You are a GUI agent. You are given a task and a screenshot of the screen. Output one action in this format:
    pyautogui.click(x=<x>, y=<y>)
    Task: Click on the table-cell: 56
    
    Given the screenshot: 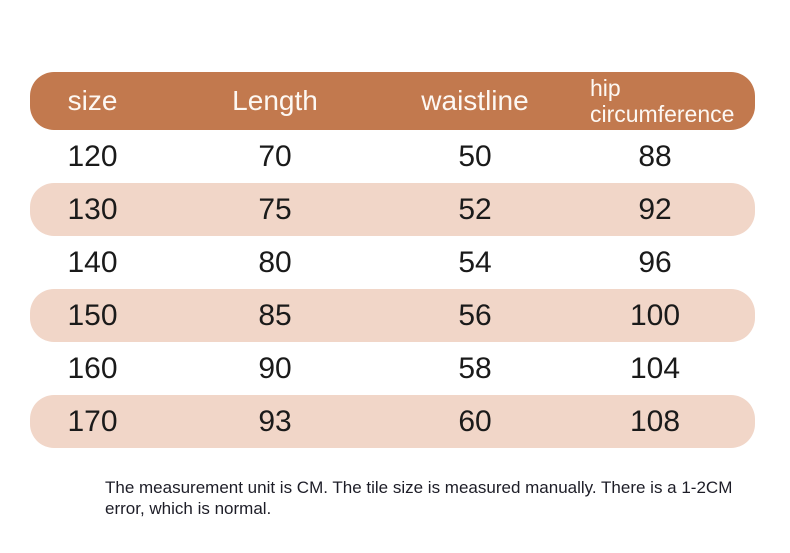 What is the action you would take?
    pyautogui.click(x=475, y=315)
    